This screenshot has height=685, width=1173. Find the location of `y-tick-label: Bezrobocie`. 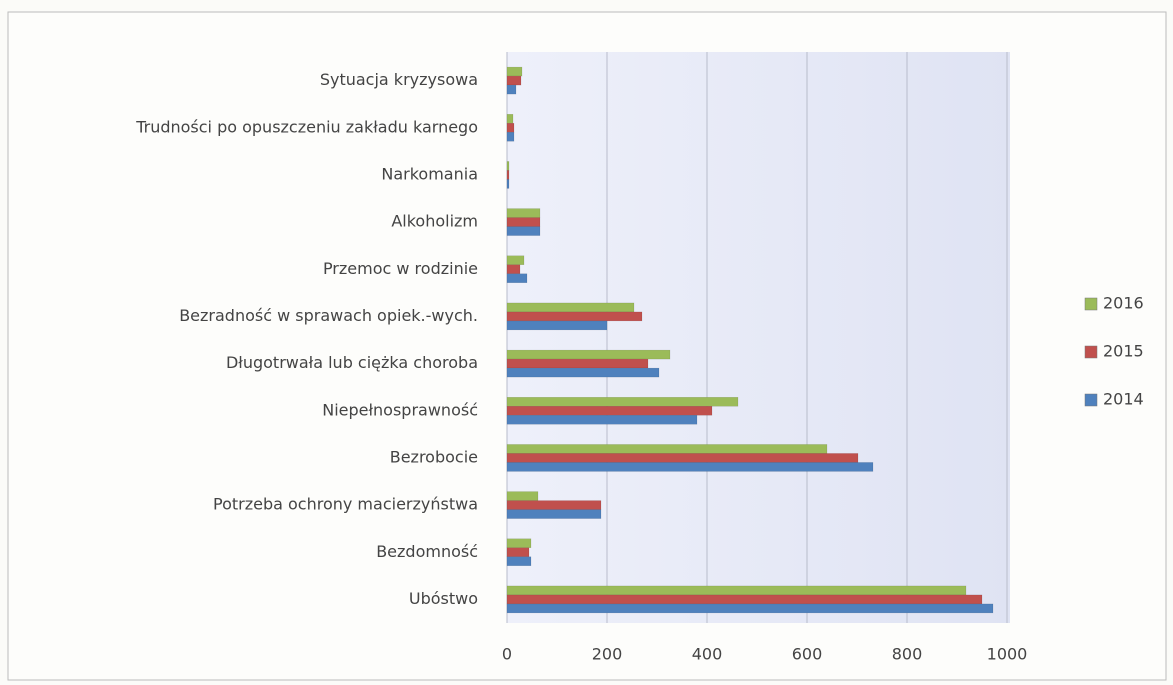

y-tick-label: Bezrobocie is located at coordinates (434, 456).